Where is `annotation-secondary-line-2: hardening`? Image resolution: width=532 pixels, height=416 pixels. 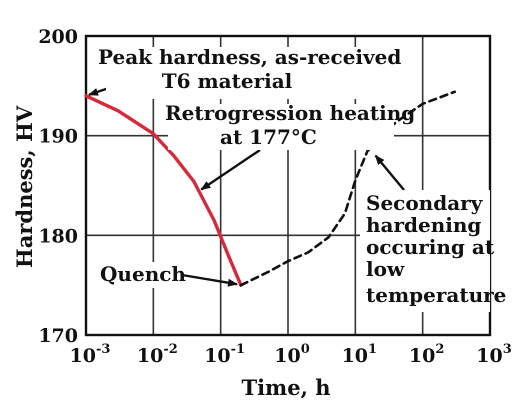 annotation-secondary-line-2: hardening is located at coordinates (423, 225).